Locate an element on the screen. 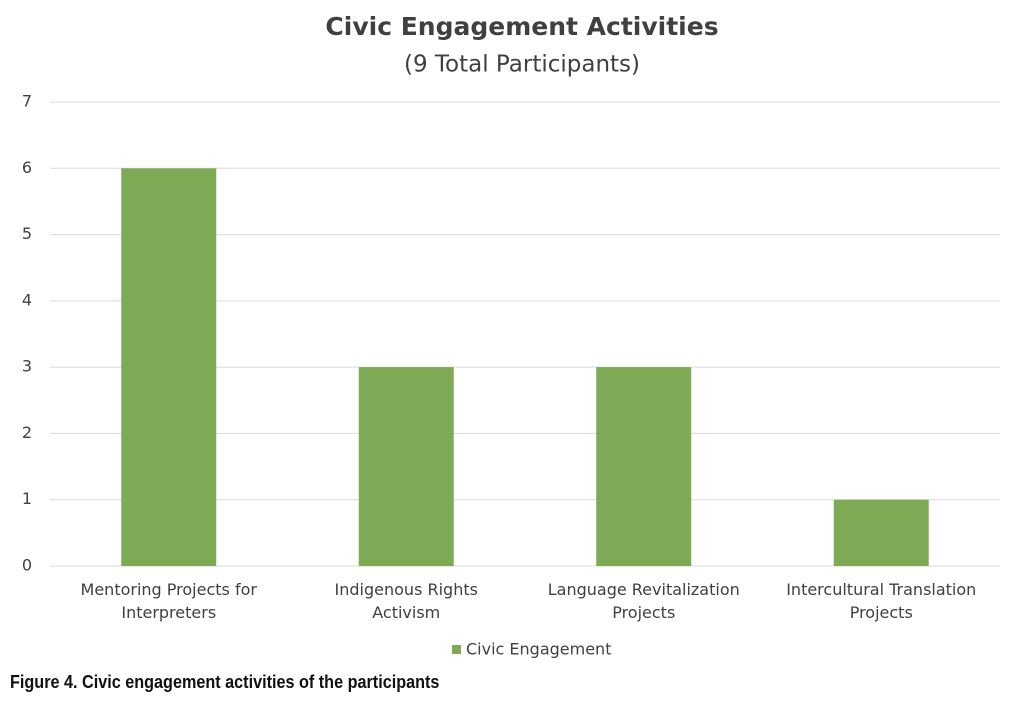 This screenshot has height=704, width=1030. y-tick-label: 4 is located at coordinates (27, 299).